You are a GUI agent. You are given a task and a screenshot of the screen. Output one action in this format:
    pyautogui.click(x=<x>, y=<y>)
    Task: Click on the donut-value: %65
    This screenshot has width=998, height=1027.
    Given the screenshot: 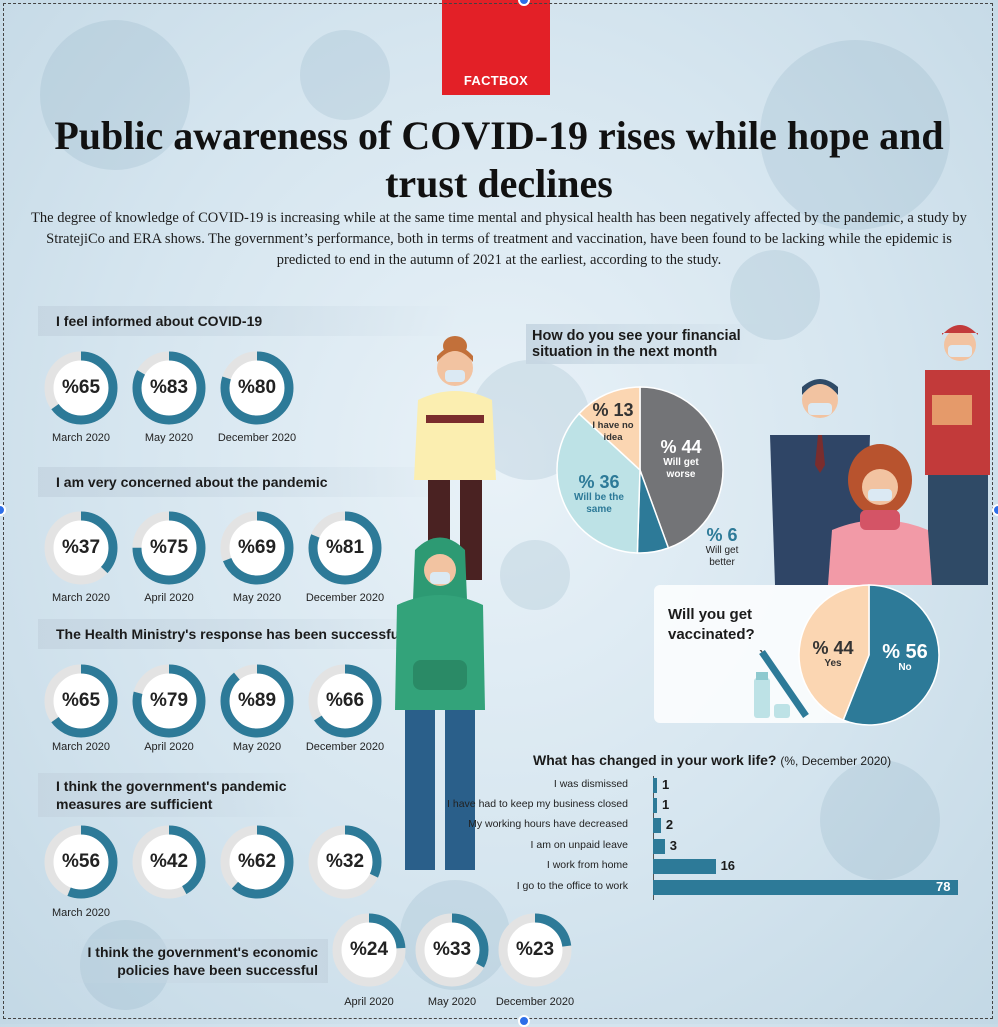 What is the action you would take?
    pyautogui.click(x=81, y=700)
    